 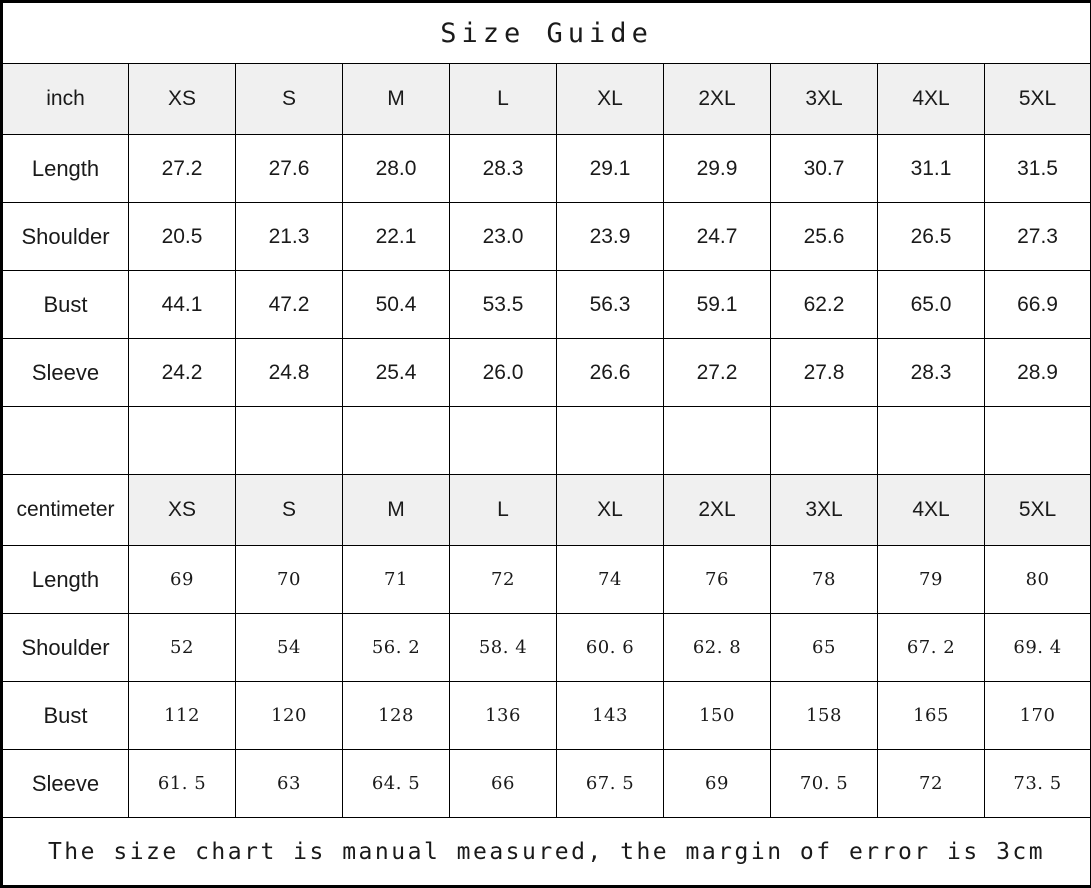 I want to click on cell-inch-sleeve-4xl: 28.3, so click(x=931, y=373).